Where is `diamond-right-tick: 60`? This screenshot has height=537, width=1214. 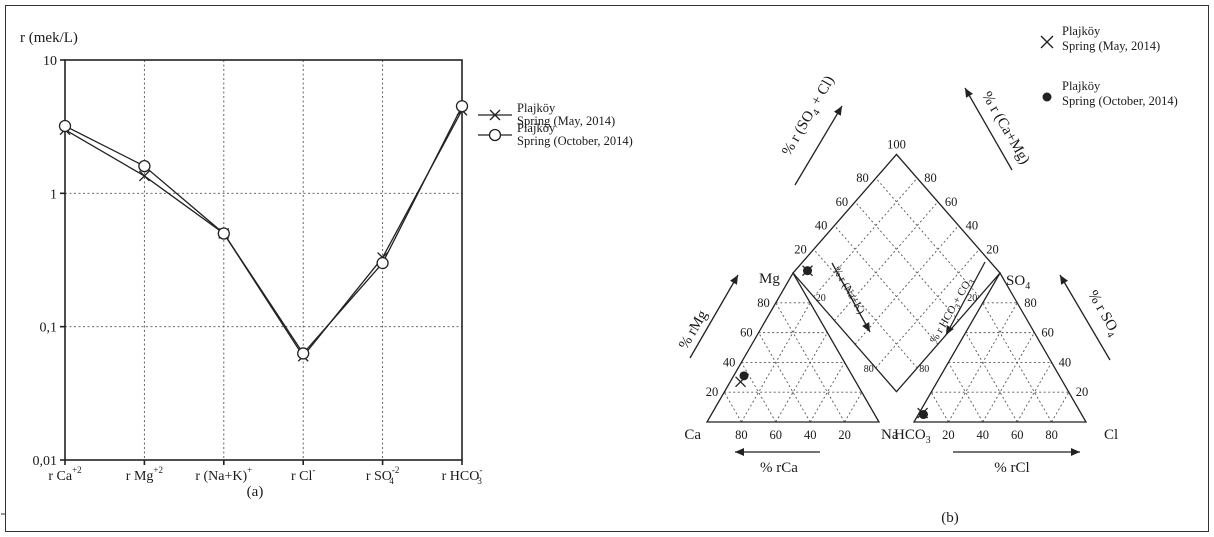
diamond-right-tick: 60 is located at coordinates (951, 202).